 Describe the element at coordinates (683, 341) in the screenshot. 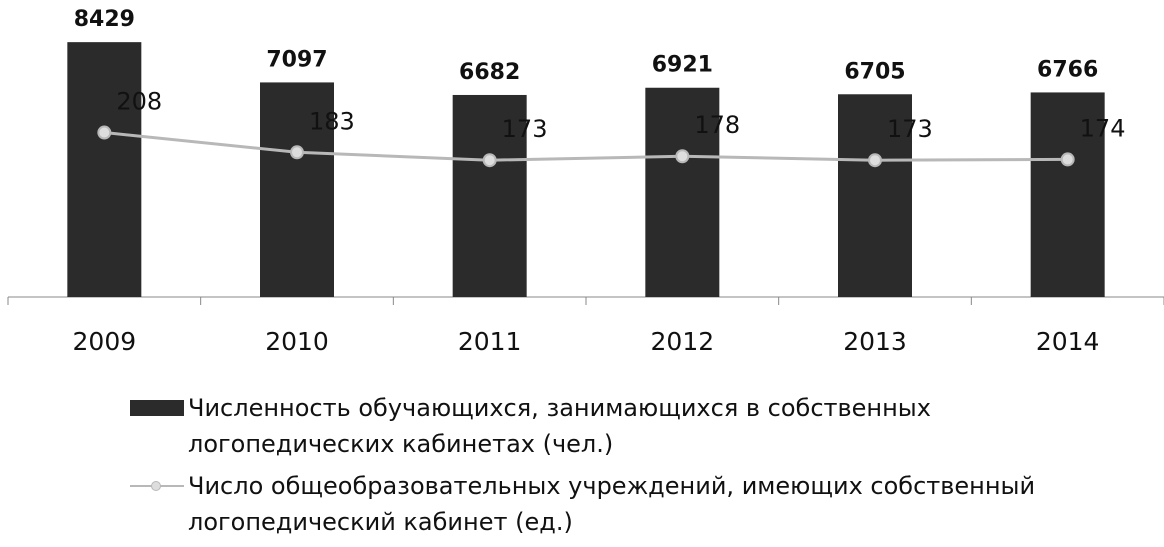

I see `x-tick-label: 2012` at that location.